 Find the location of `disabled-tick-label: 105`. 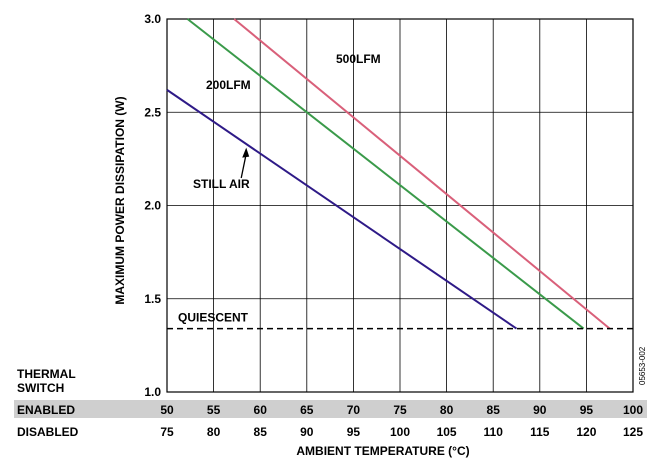

disabled-tick-label: 105 is located at coordinates (447, 432).